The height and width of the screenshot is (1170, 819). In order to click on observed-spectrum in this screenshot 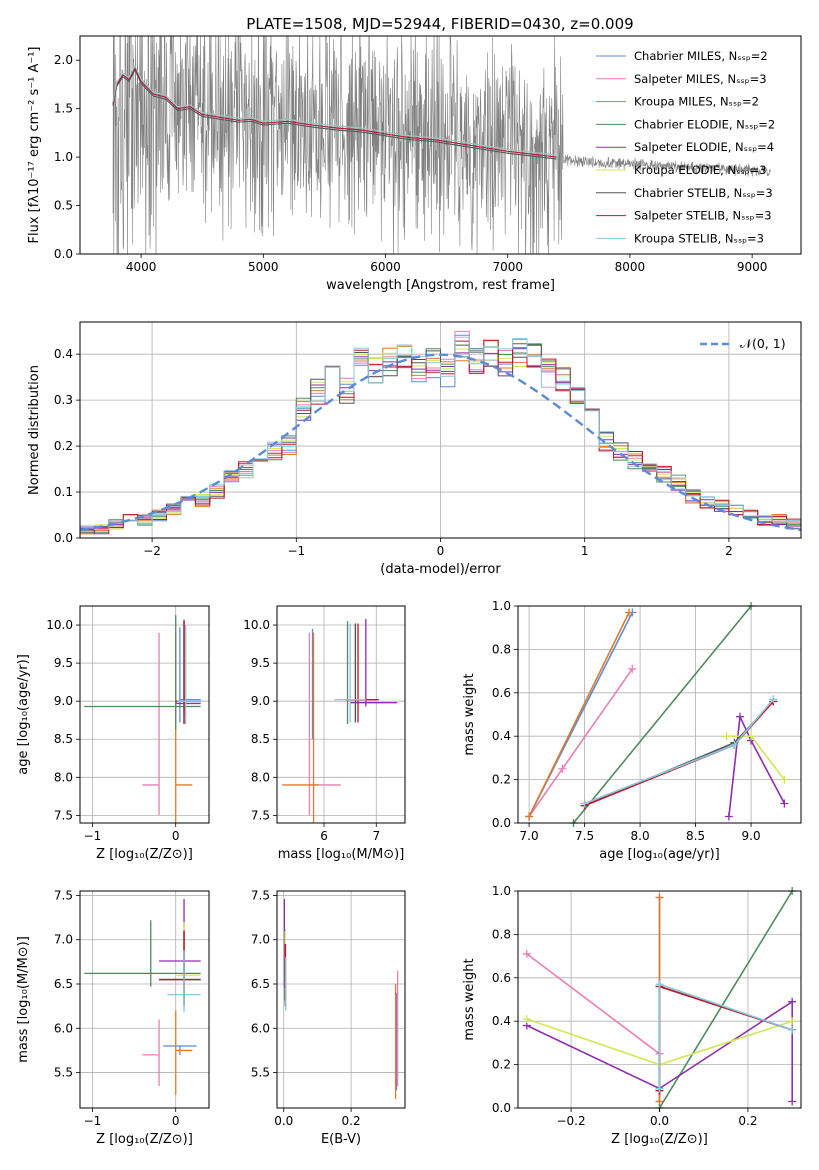, I will do `click(441, 145)`.